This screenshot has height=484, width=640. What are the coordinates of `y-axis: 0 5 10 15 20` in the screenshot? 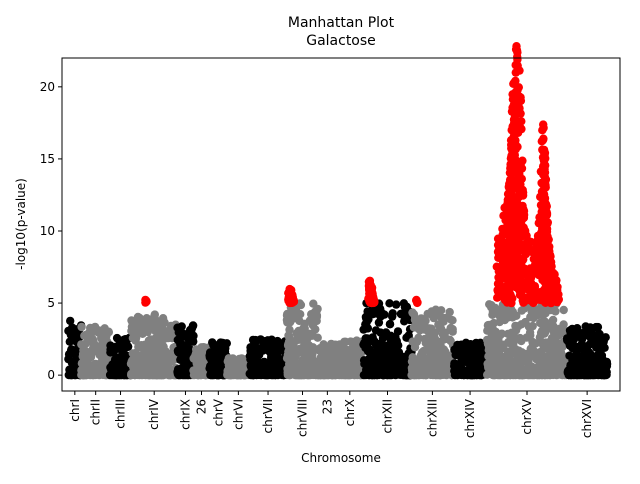 It's located at (51, 231).